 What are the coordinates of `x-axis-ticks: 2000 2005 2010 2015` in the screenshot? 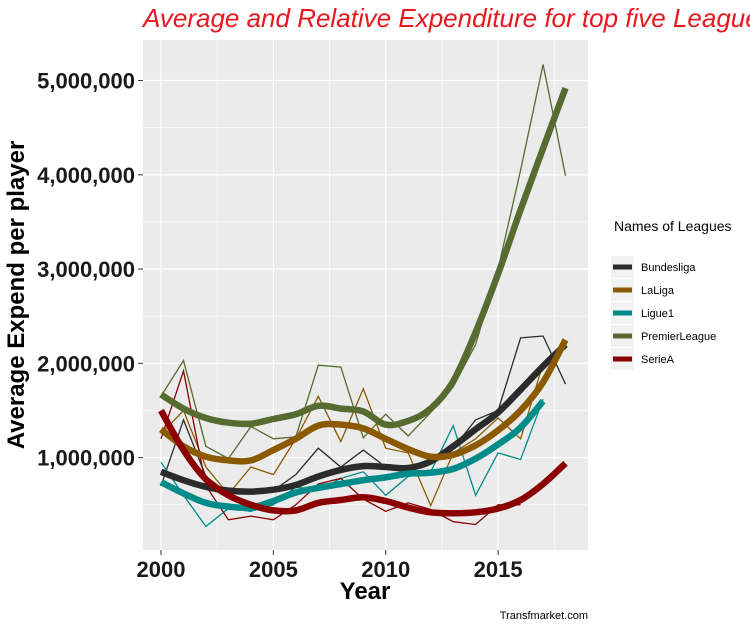 It's located at (330, 566).